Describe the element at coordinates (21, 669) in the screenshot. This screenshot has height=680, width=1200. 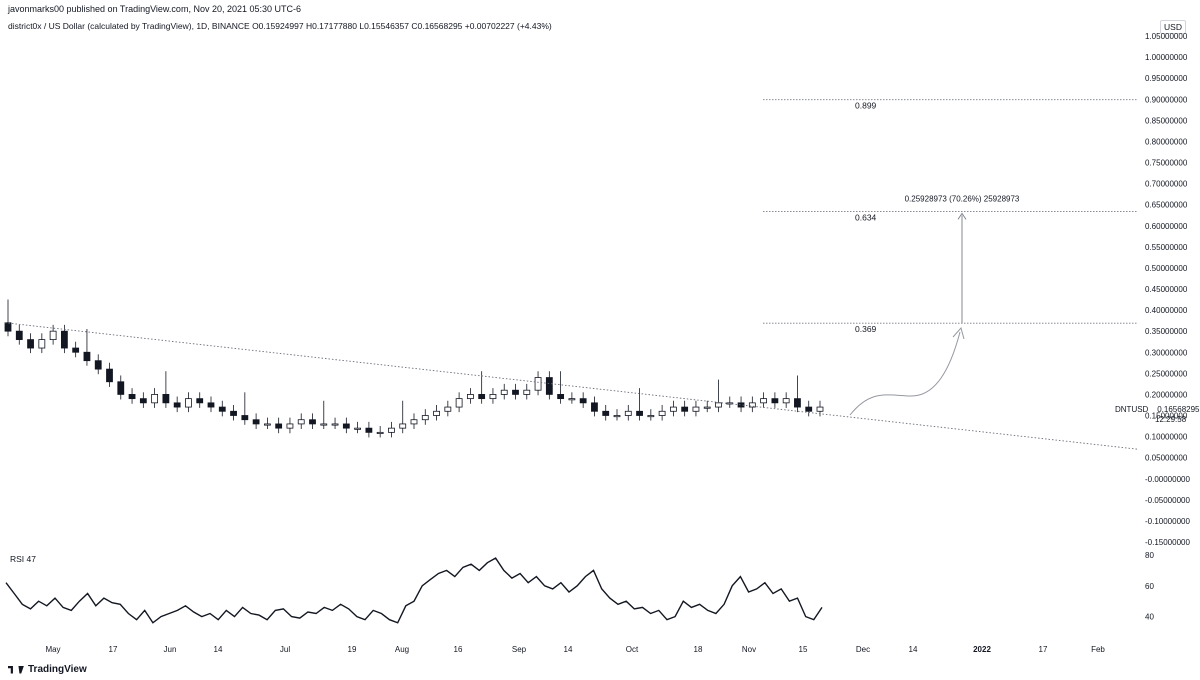
I see `tv-logo-icon-part` at that location.